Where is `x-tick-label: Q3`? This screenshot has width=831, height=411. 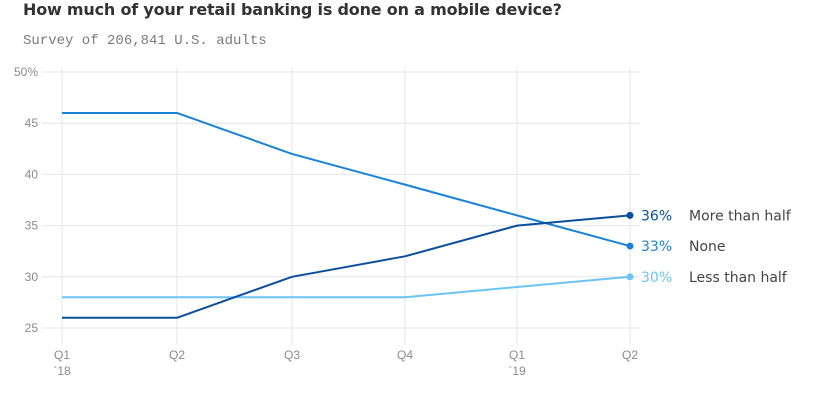 x-tick-label: Q3 is located at coordinates (292, 355).